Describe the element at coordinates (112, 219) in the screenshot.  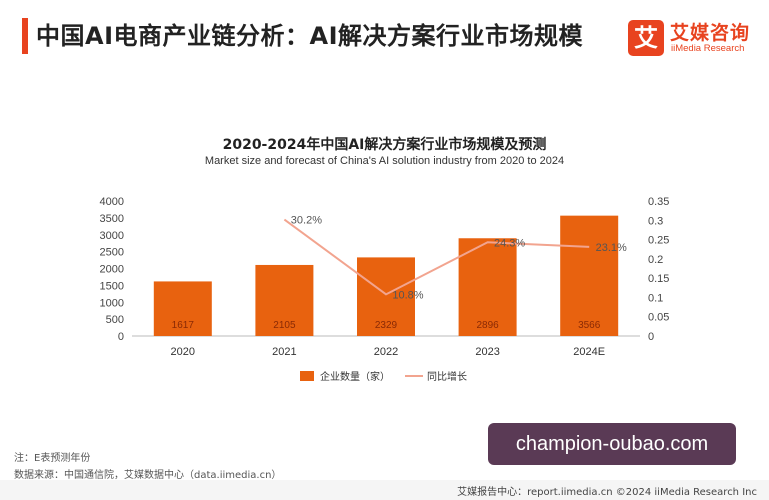
I see `left-axis-tick: 3500` at that location.